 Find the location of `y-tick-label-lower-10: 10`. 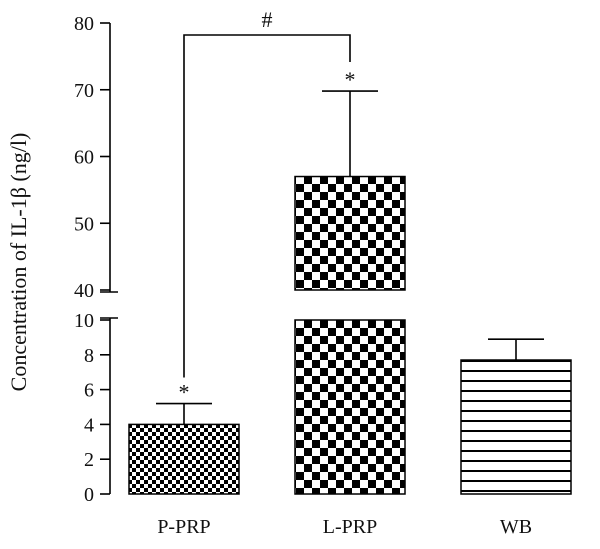

y-tick-label-lower-10: 10 is located at coordinates (84, 321).